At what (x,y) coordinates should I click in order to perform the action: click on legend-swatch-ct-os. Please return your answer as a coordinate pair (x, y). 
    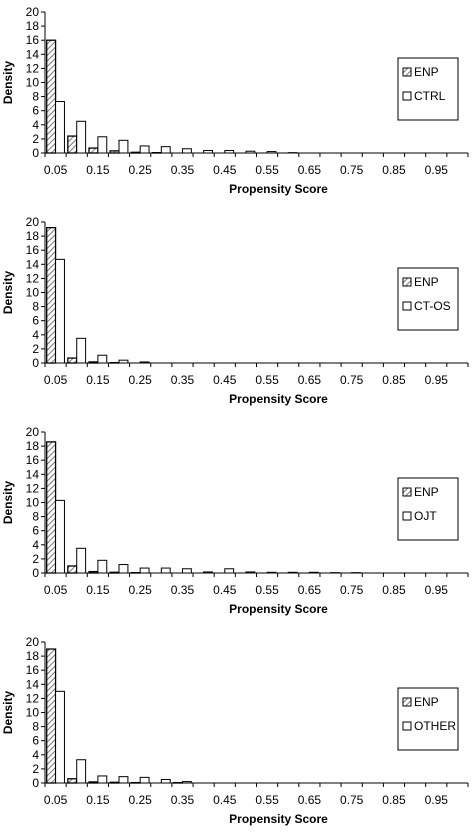
    Looking at the image, I should click on (407, 306).